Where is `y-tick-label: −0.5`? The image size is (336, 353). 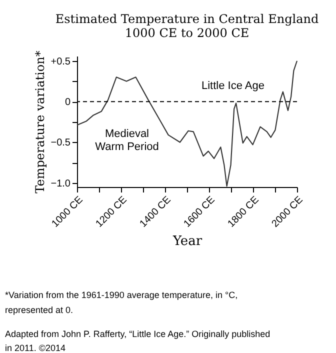
y-tick-label: −0.5 is located at coordinates (60, 143).